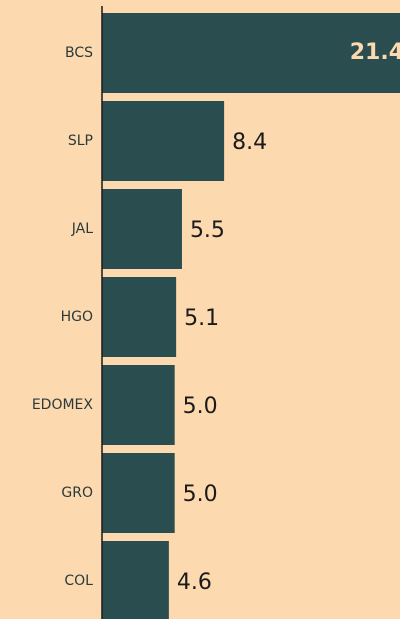 Image resolution: width=400 pixels, height=619 pixels. I want to click on value-label: 5.1, so click(201, 318).